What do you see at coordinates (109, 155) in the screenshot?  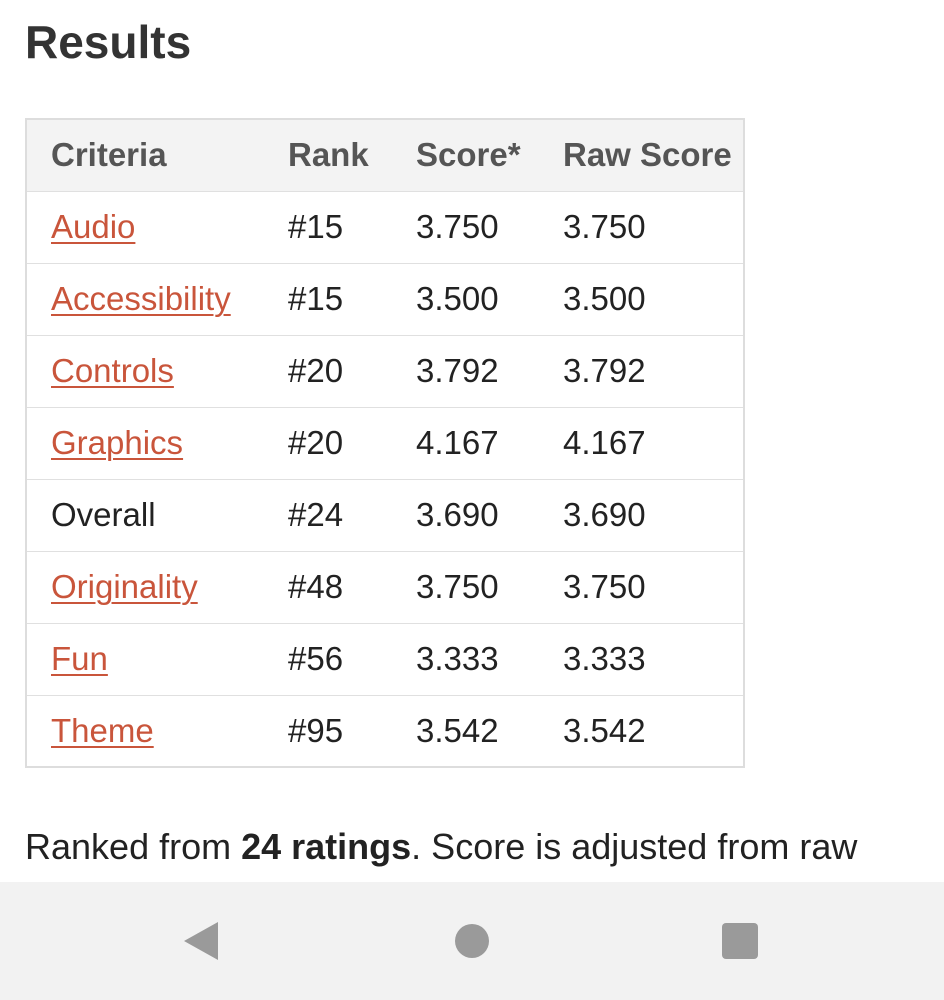 I see `header-criteria: Criteria` at bounding box center [109, 155].